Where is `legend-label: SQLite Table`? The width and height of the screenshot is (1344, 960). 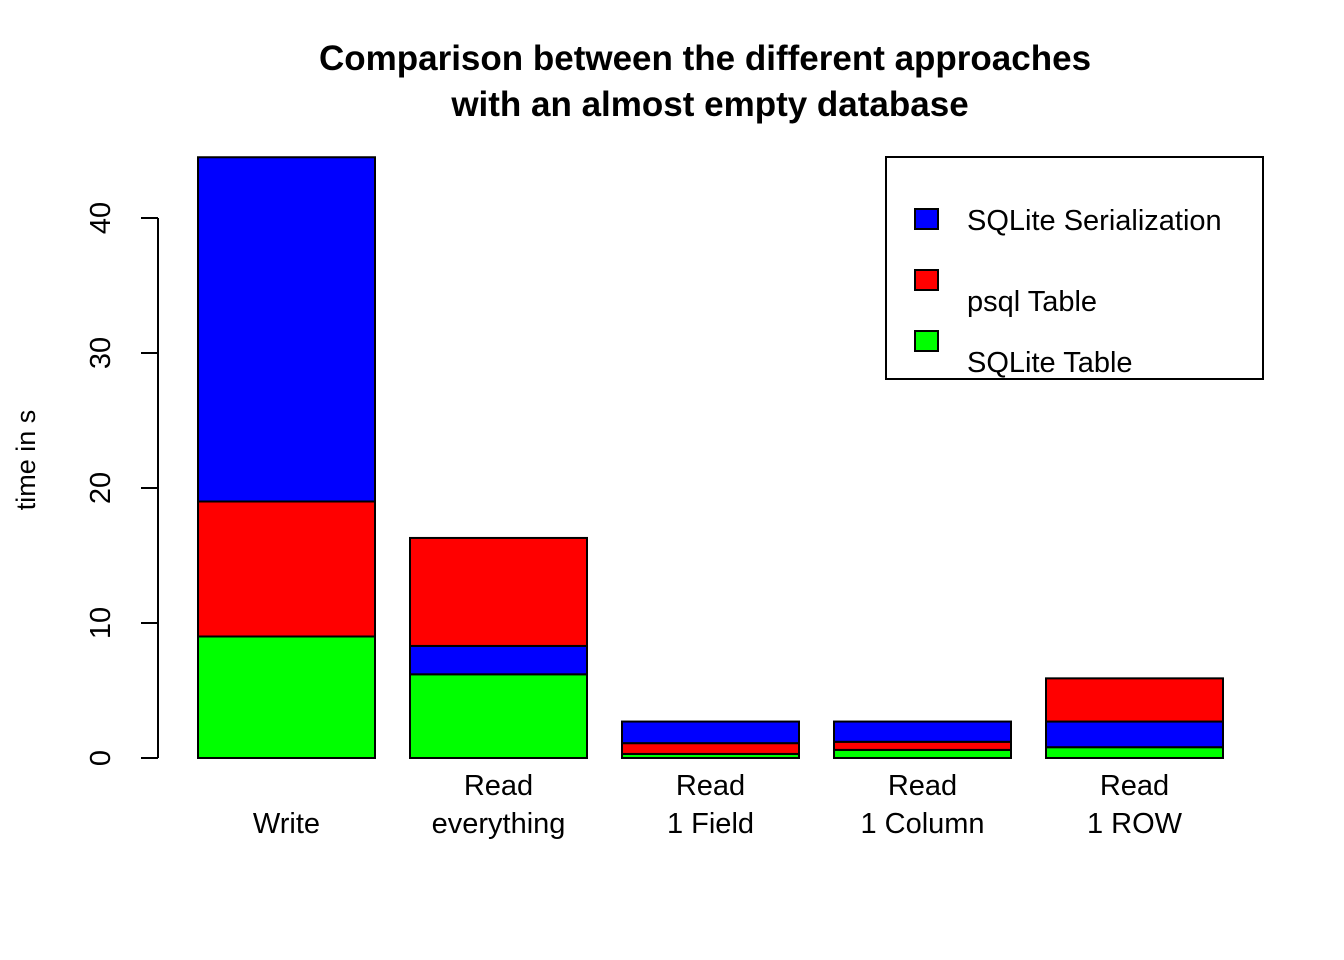 legend-label: SQLite Table is located at coordinates (1050, 363).